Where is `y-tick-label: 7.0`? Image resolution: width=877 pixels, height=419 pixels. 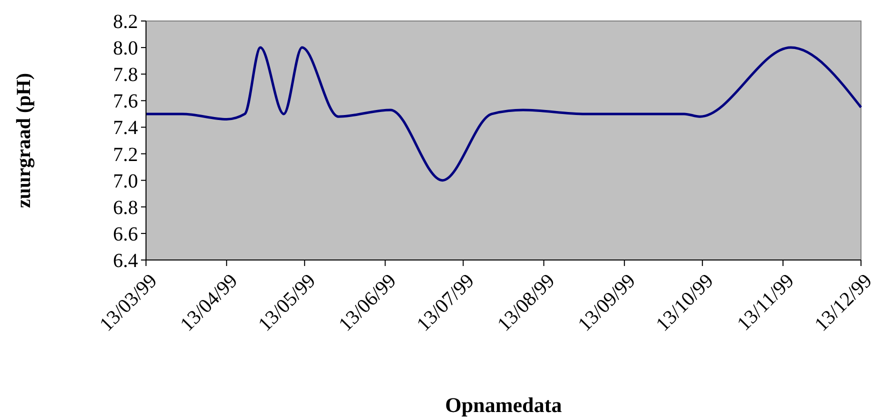 y-tick-label: 7.0 is located at coordinates (125, 181).